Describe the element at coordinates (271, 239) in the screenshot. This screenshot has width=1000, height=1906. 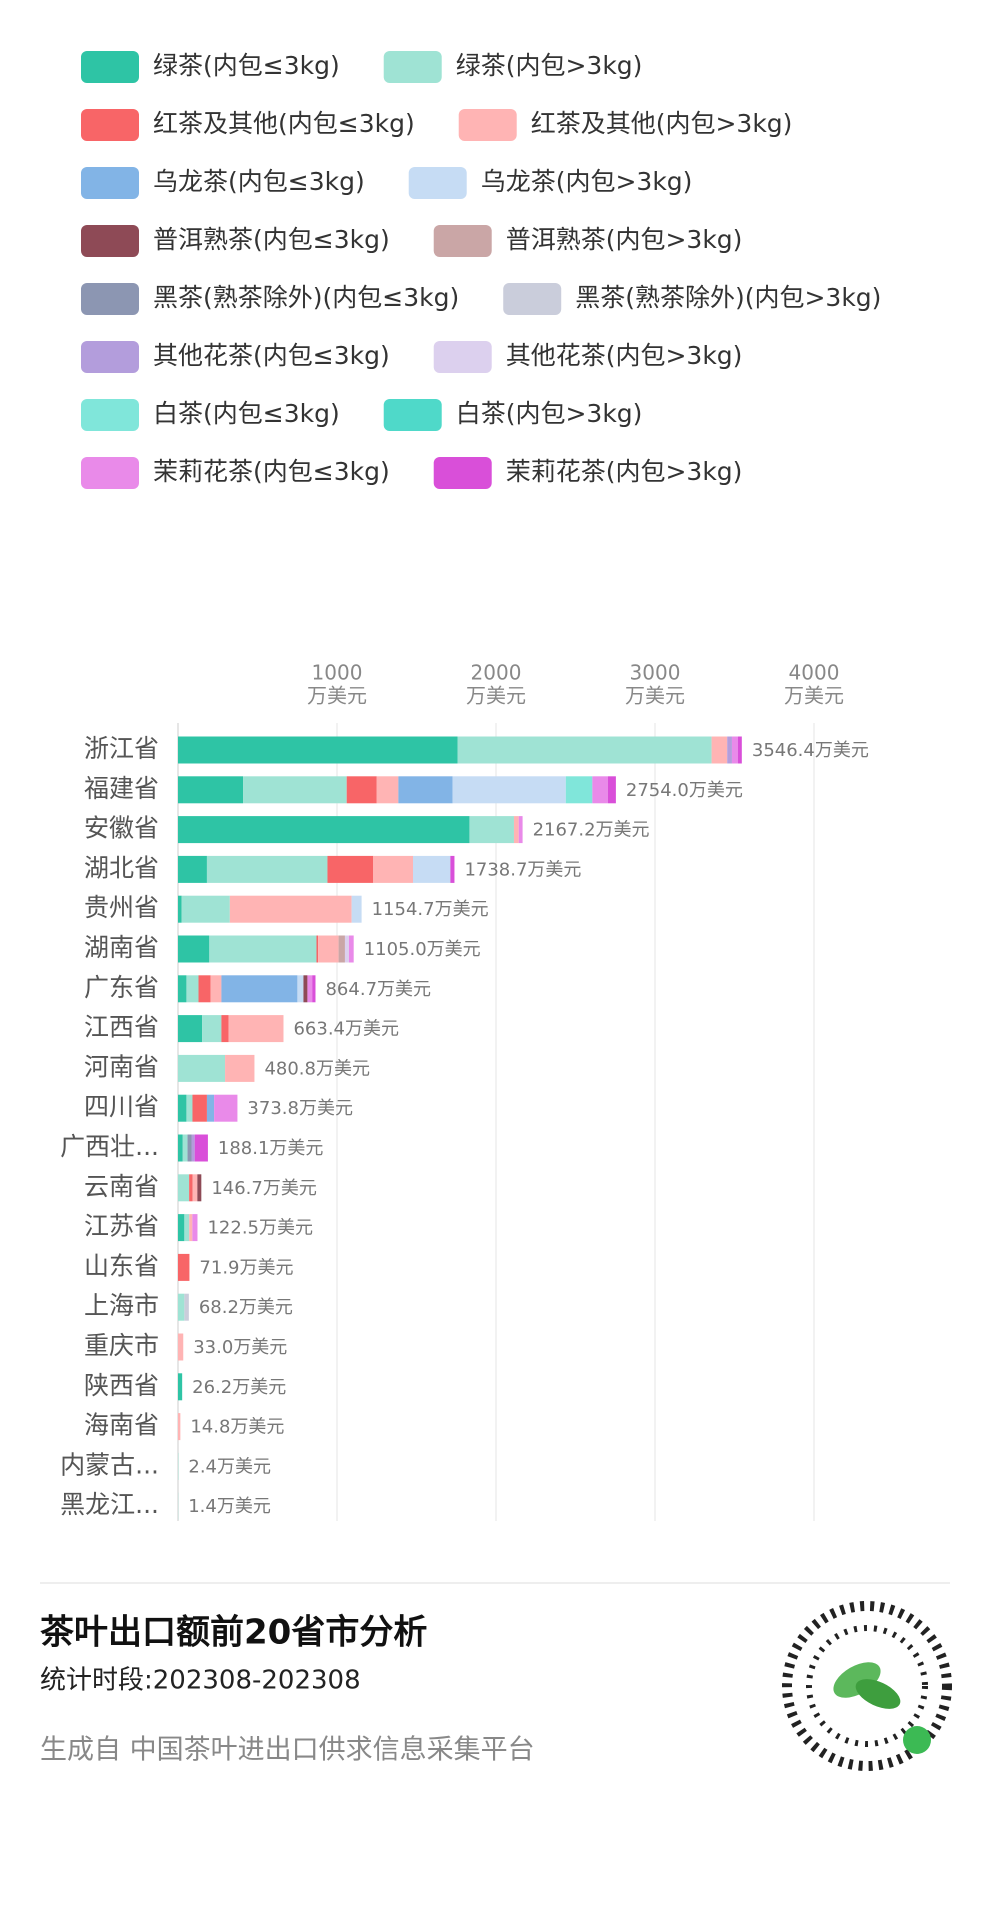
I see `legend-label: 普洱熟茶(内包≤3kg)` at that location.